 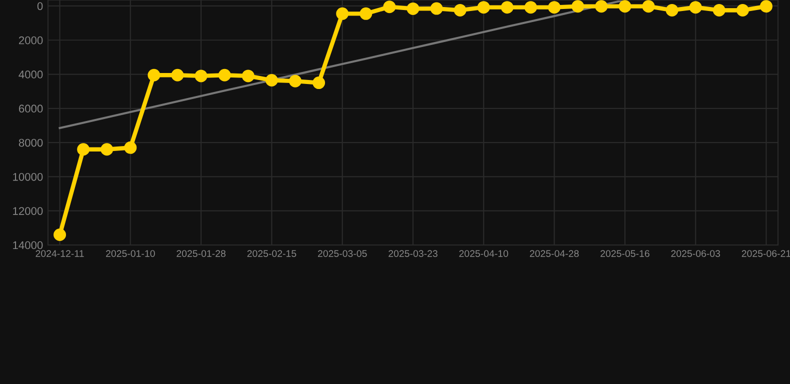 I want to click on x-tick-label: 2025-03-05, so click(x=342, y=253).